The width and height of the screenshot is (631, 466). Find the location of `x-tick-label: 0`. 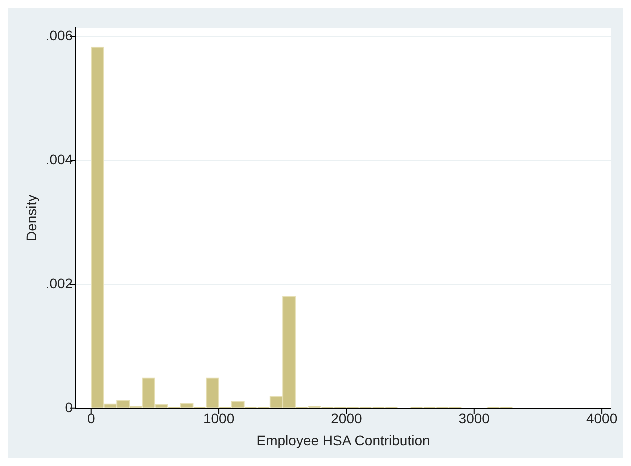

x-tick-label: 0 is located at coordinates (91, 418).